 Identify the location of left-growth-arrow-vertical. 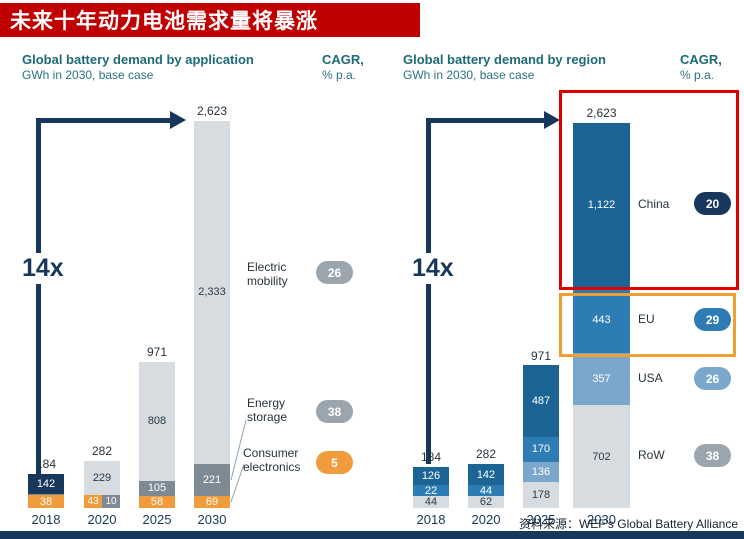
(38, 296).